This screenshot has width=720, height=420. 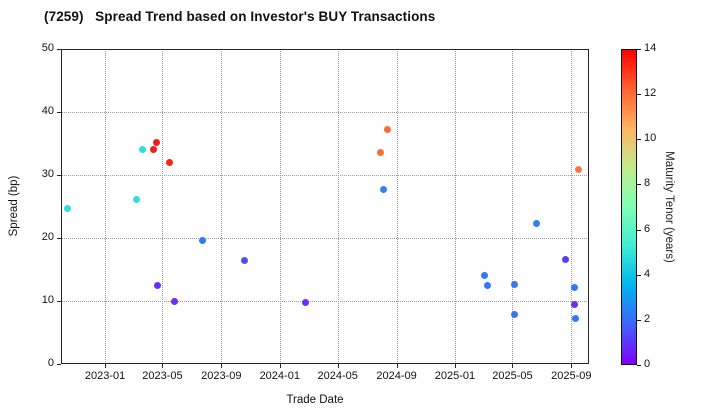 What do you see at coordinates (315, 400) in the screenshot?
I see `x-axis-title: Trade Date` at bounding box center [315, 400].